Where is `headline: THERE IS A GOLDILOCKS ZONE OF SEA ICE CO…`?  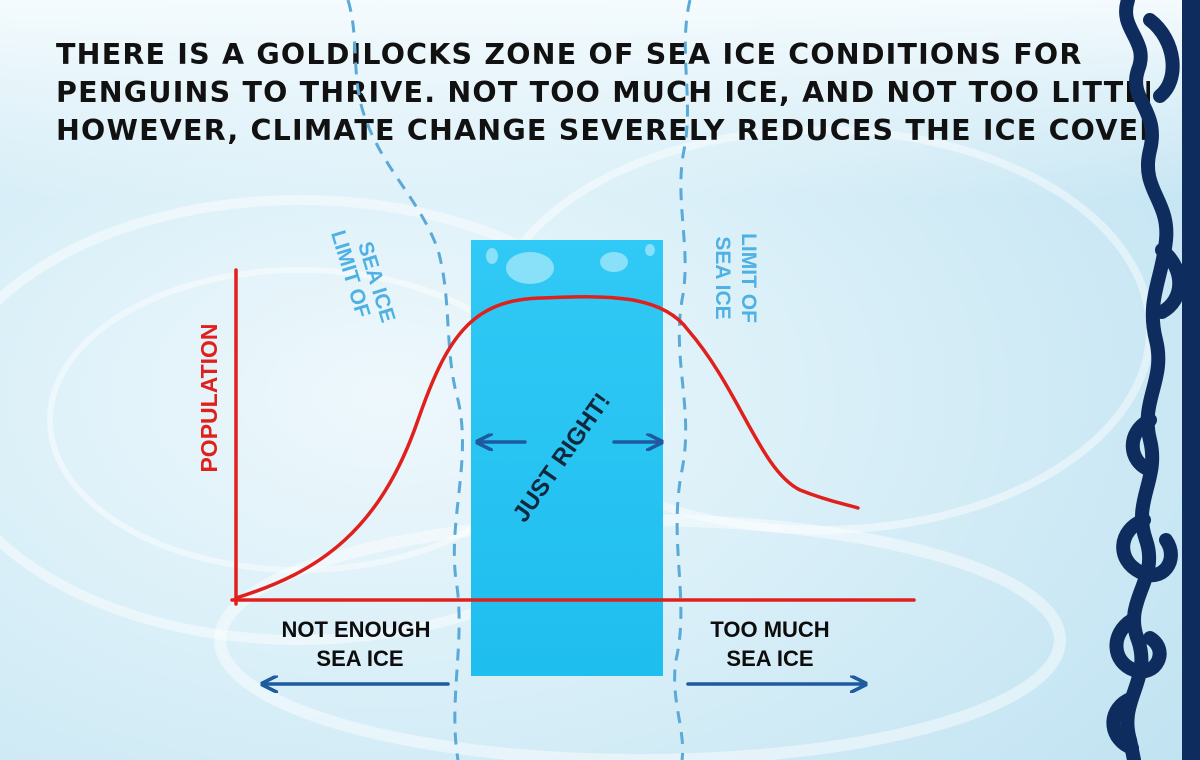
headline: THERE IS A GOLDILOCKS ZONE OF SEA ICE CO… is located at coordinates (603, 93).